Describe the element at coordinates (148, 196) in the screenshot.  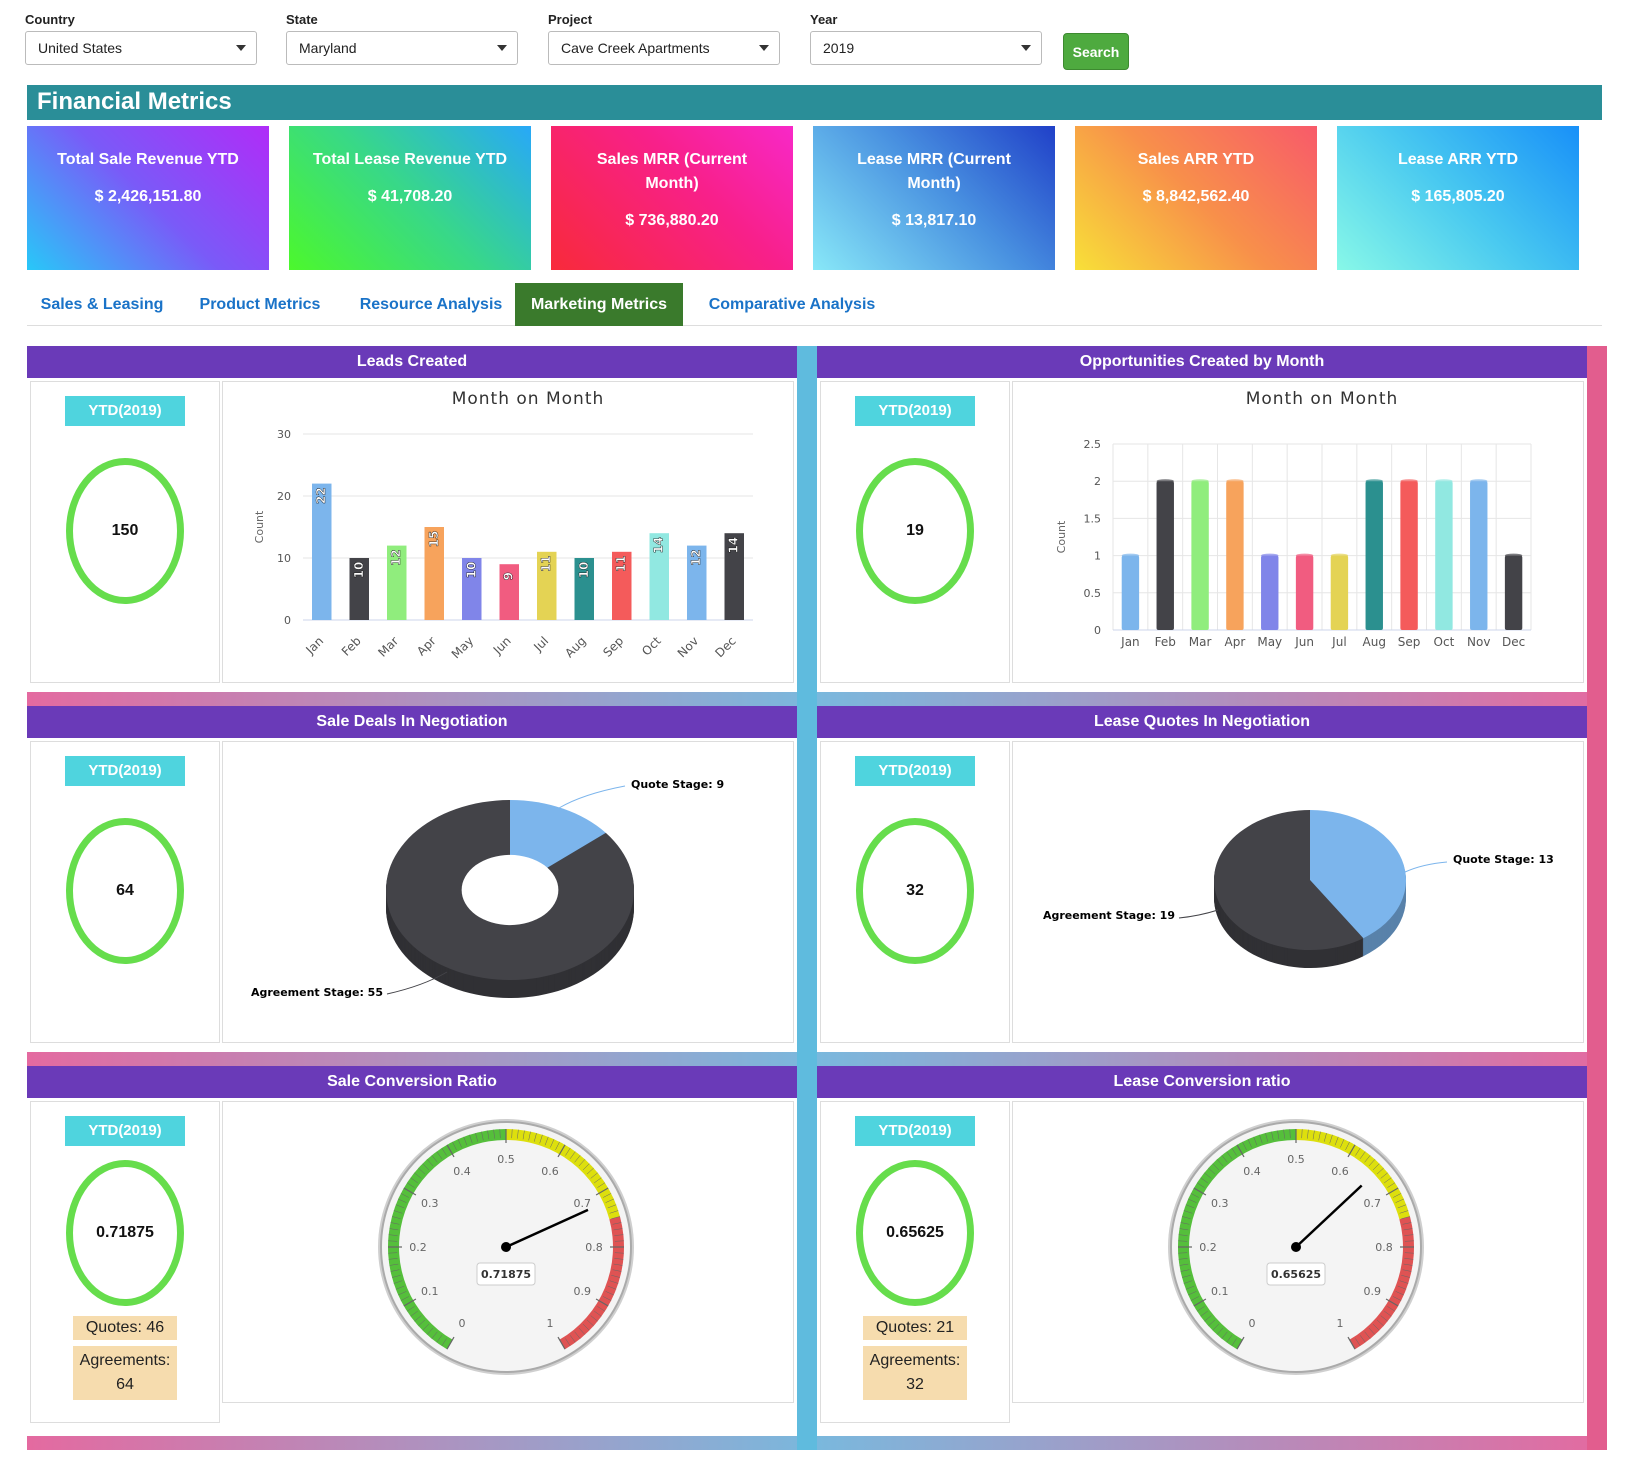
I see `kpi-value: $ 2,426,151.80` at that location.